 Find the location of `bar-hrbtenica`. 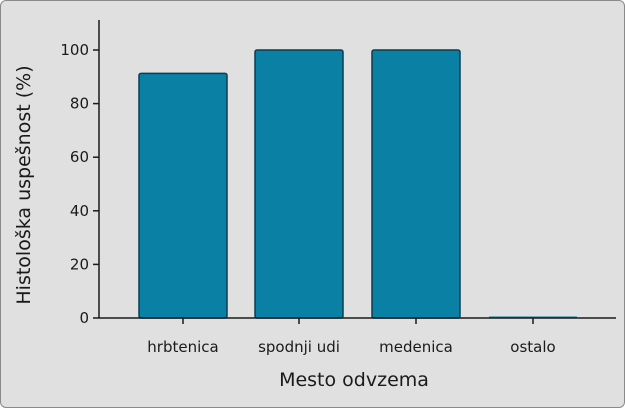

bar-hrbtenica is located at coordinates (183, 195).